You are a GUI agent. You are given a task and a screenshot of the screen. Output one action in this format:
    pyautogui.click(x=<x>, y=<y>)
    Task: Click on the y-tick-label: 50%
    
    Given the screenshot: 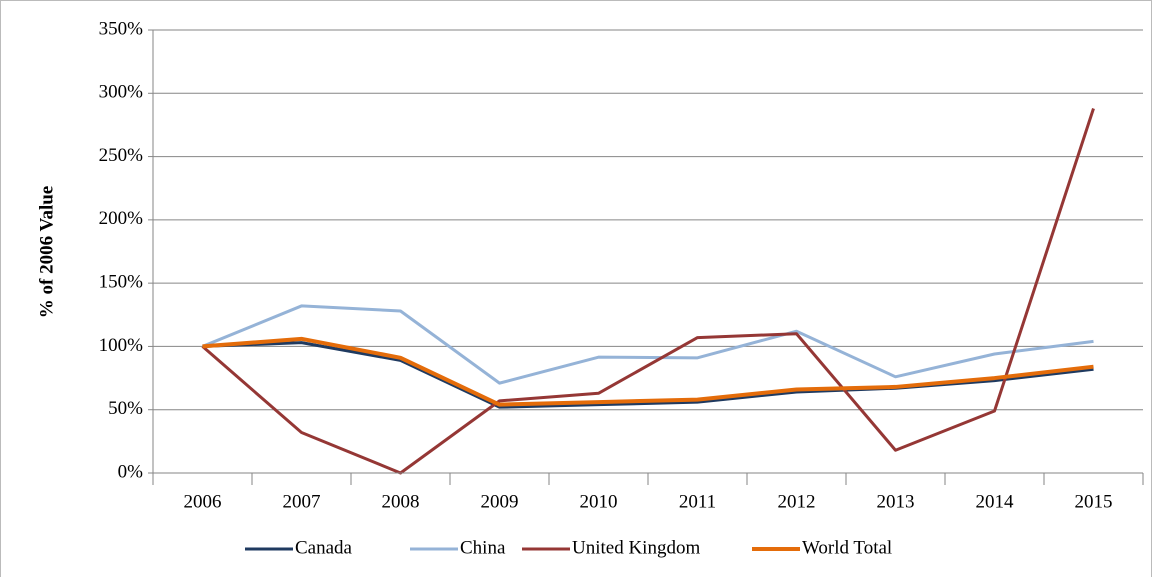 What is the action you would take?
    pyautogui.click(x=125, y=408)
    